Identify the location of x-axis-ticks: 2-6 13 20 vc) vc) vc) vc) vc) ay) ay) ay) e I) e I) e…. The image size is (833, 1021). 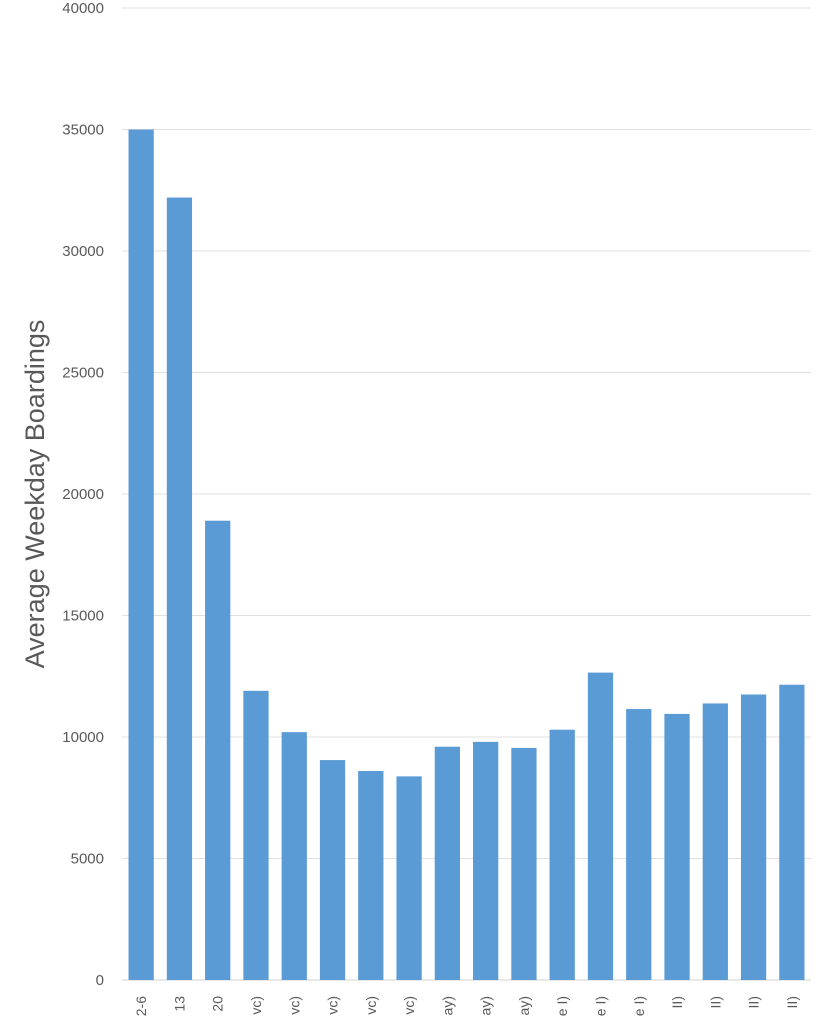
(466, 1006).